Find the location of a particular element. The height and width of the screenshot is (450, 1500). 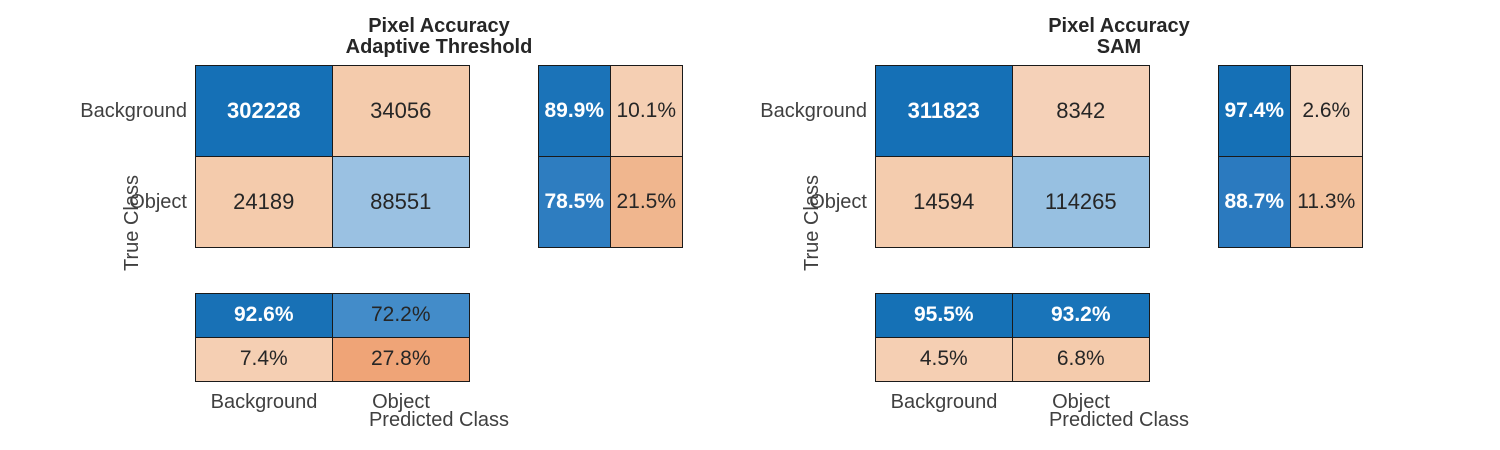

confusion-matrix: 302228 34056 24189 88551 is located at coordinates (332, 156).